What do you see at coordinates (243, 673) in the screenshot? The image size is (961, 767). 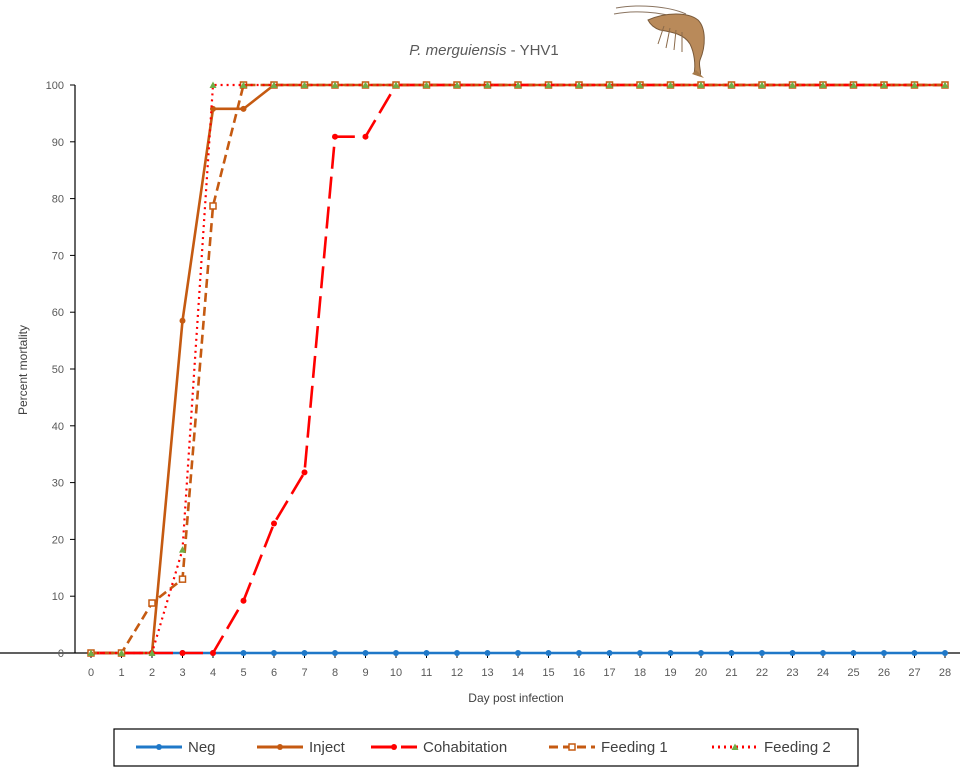 I see `x-tick-label: 5` at bounding box center [243, 673].